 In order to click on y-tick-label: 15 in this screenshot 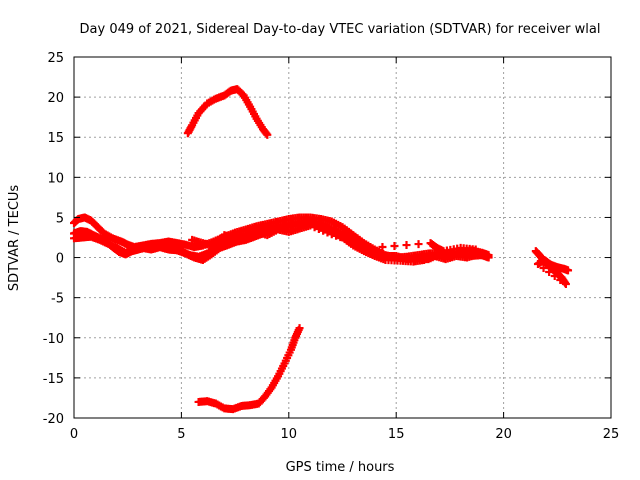, I will do `click(55, 138)`.